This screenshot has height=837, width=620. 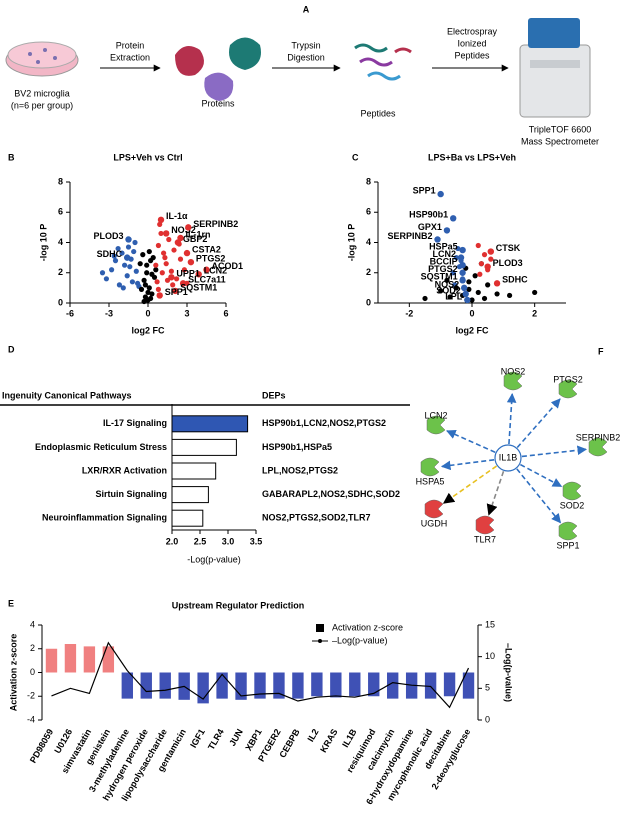 I want to click on x-tick-label: -6, so click(x=70, y=313).